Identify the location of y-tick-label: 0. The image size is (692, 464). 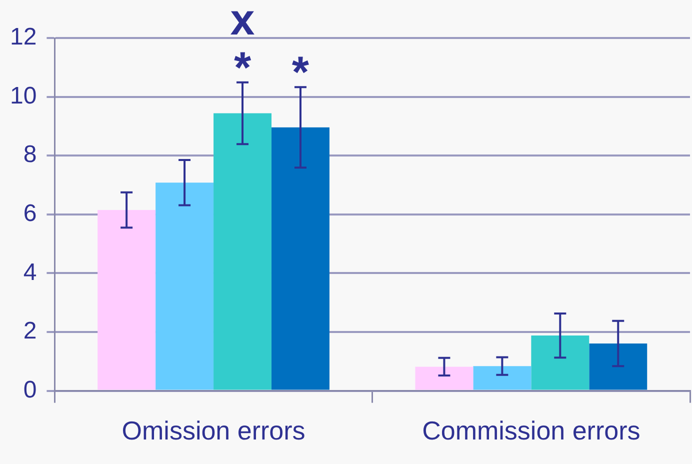
(30, 390).